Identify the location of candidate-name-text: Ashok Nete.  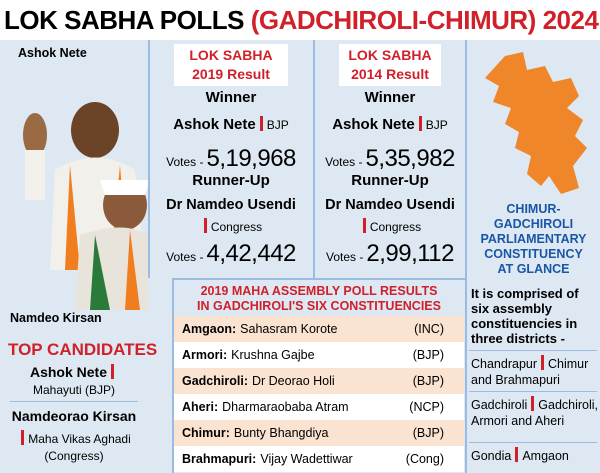
(68, 372).